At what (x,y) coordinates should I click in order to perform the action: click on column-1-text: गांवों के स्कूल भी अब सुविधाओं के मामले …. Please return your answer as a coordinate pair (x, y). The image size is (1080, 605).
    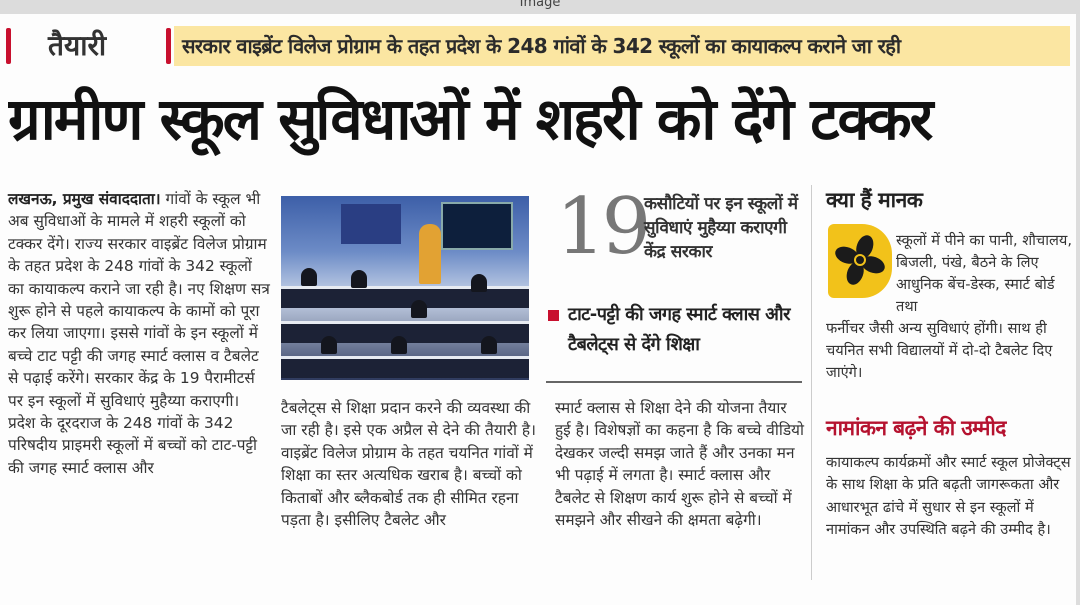
    Looking at the image, I should click on (139, 333).